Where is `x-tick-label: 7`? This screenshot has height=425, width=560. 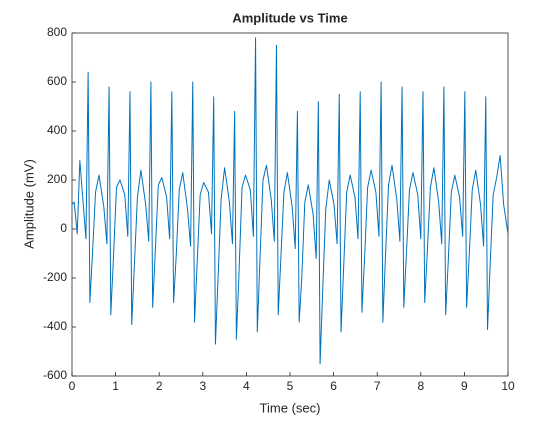 x-tick-label: 7 is located at coordinates (377, 386).